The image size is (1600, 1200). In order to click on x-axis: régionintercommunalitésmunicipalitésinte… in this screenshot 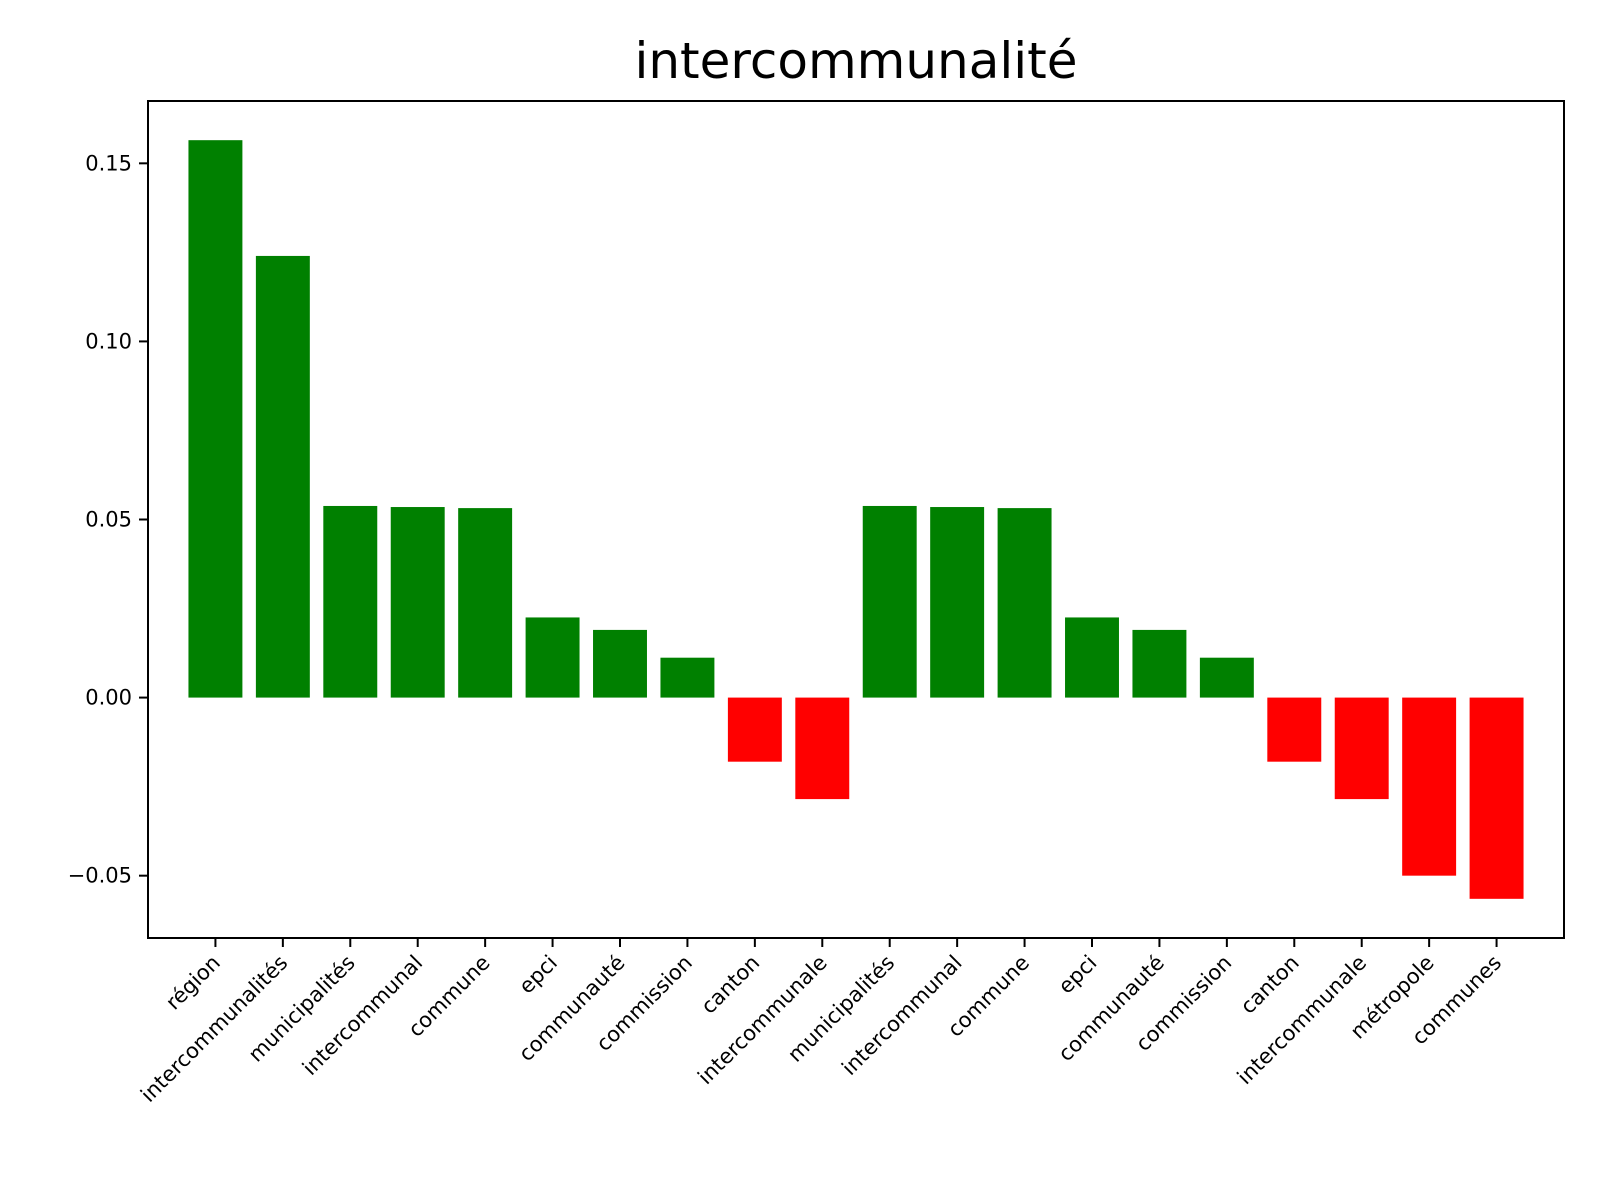, I will do `click(821, 1022)`.